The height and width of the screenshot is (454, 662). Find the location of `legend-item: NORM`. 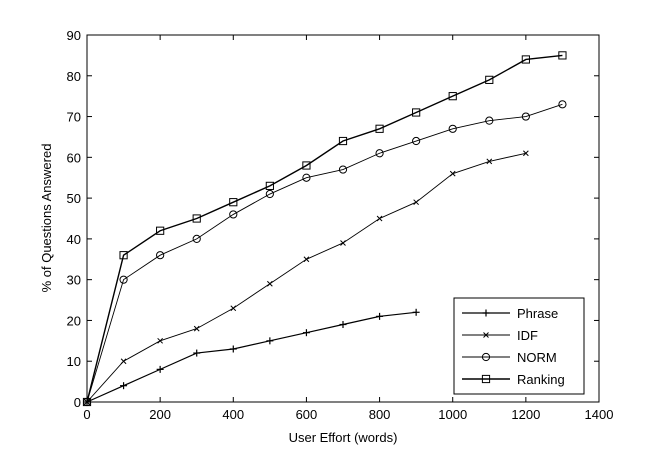

legend-item: NORM is located at coordinates (509, 357).